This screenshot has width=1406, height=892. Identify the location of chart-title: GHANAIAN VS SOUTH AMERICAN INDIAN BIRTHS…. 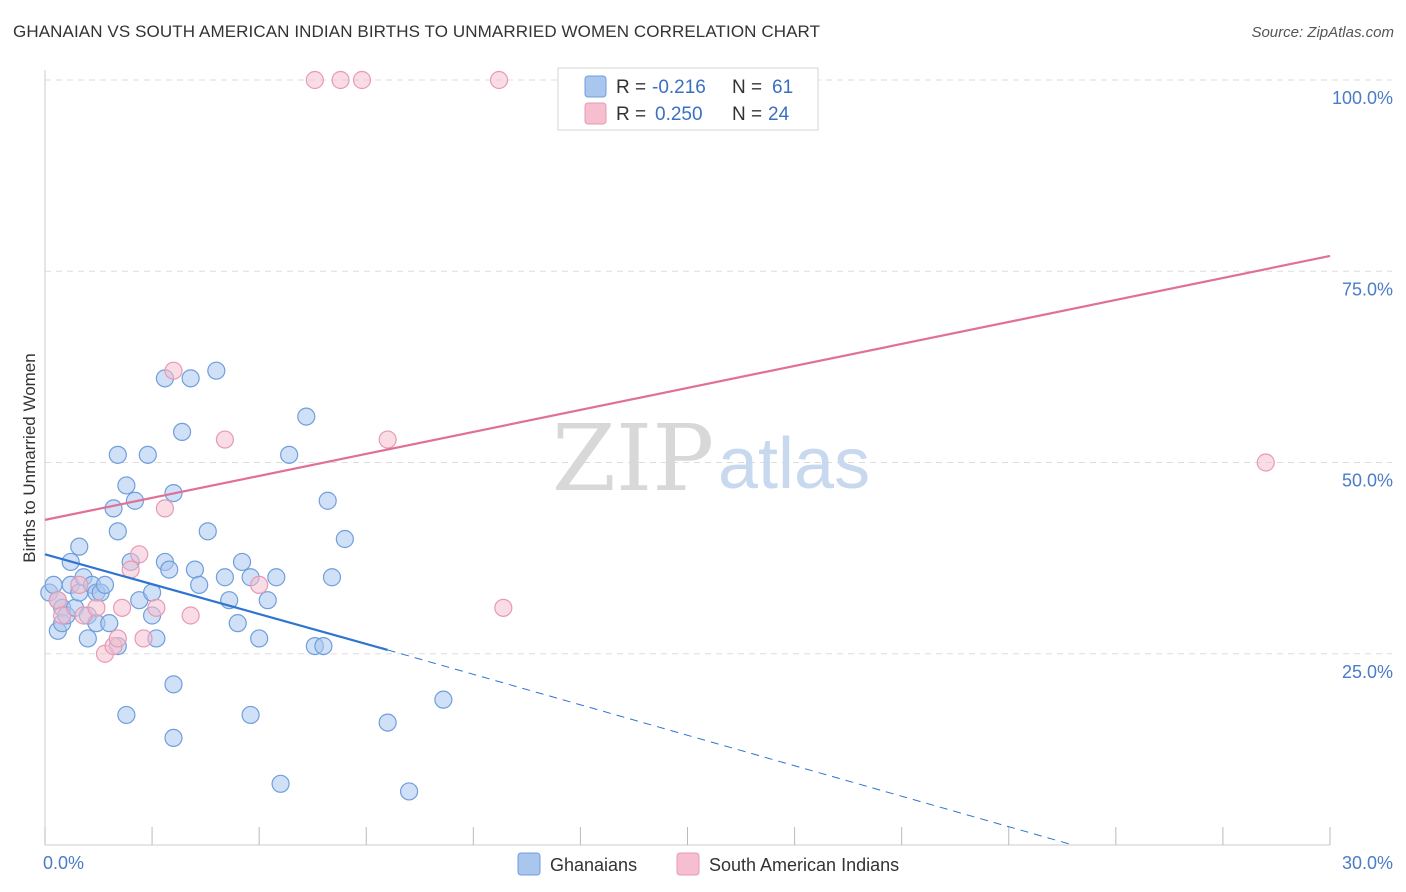
(417, 31).